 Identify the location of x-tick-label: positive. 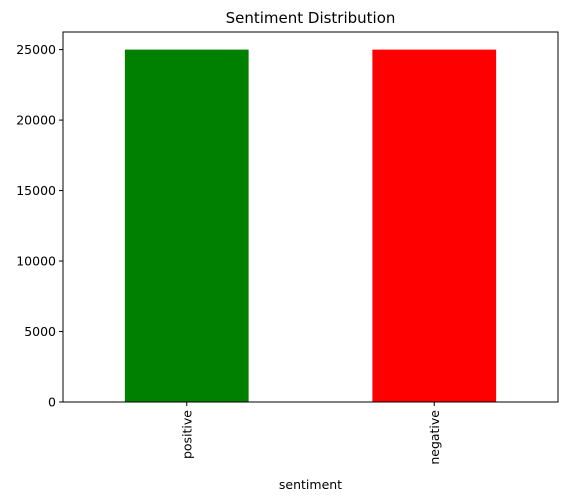
(186, 434).